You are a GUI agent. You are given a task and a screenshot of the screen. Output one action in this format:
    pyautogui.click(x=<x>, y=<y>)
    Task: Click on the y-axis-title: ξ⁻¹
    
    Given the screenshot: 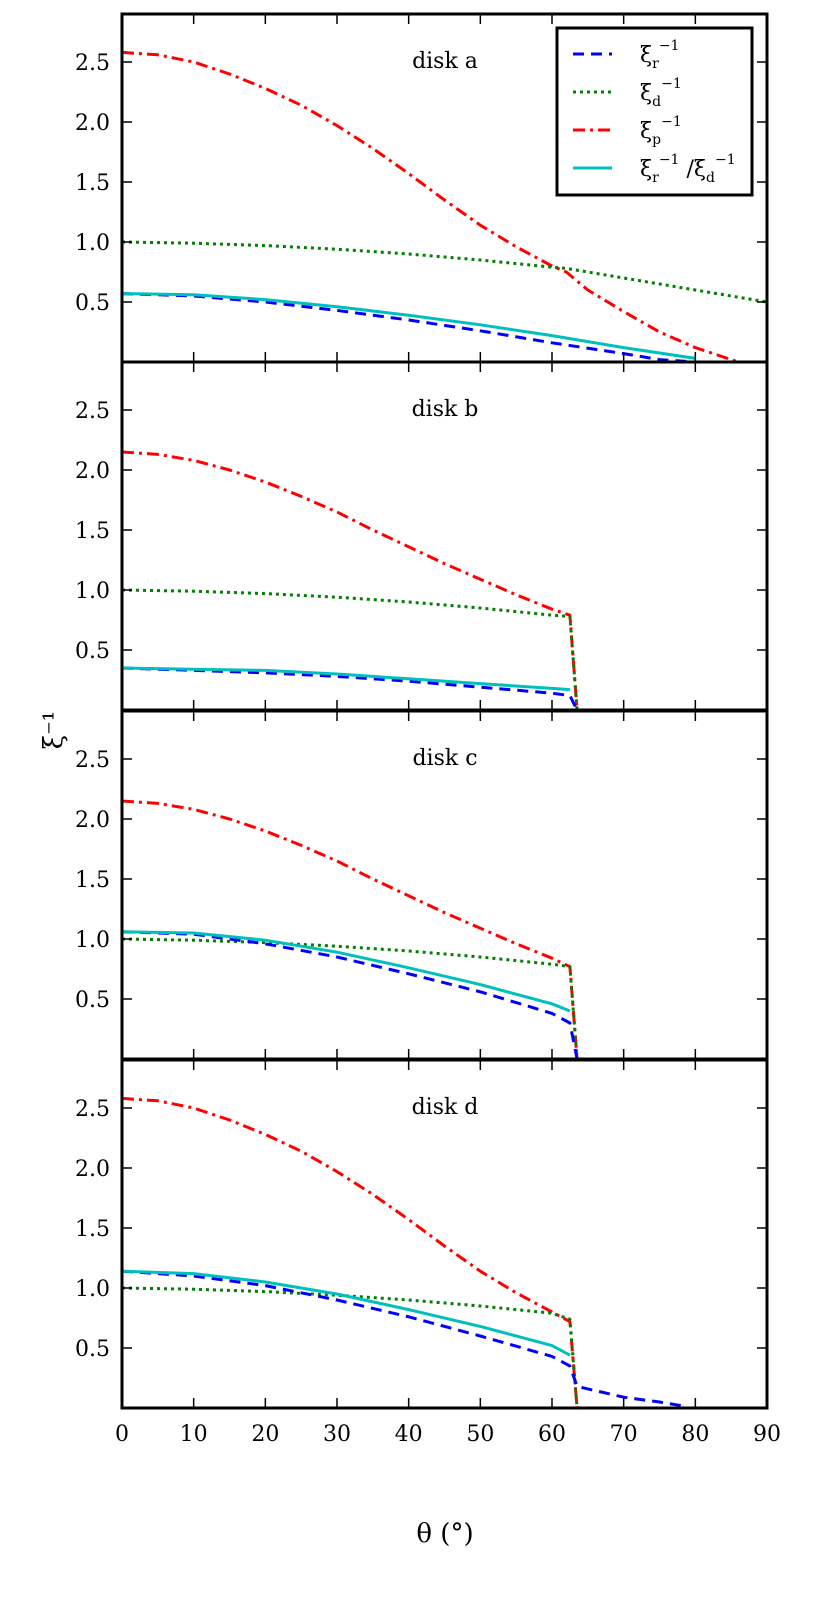 What is the action you would take?
    pyautogui.click(x=54, y=730)
    